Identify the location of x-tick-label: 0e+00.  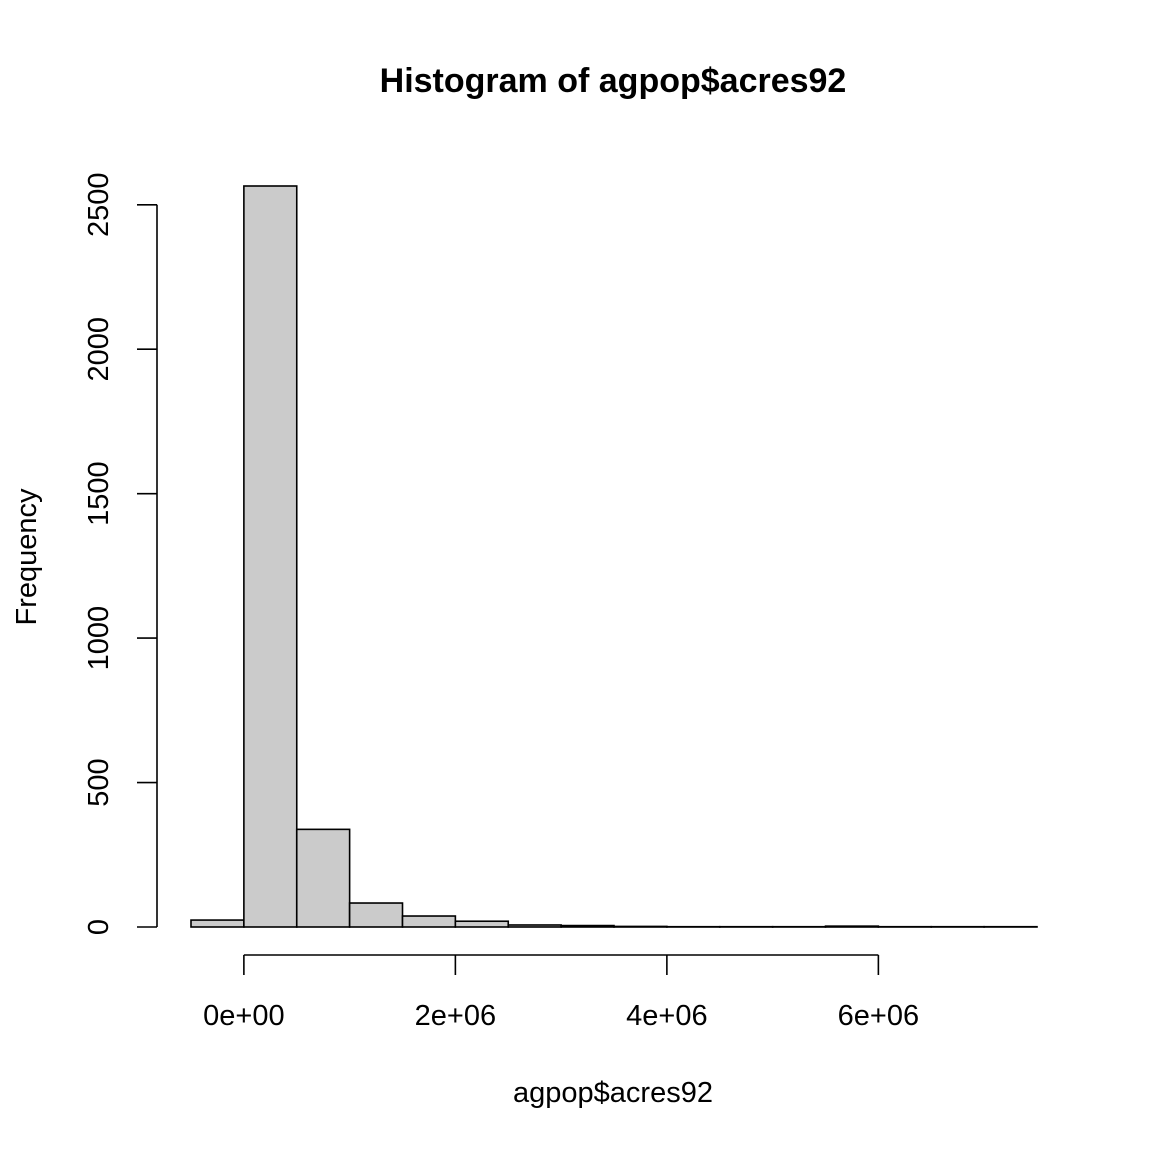
(243, 1016).